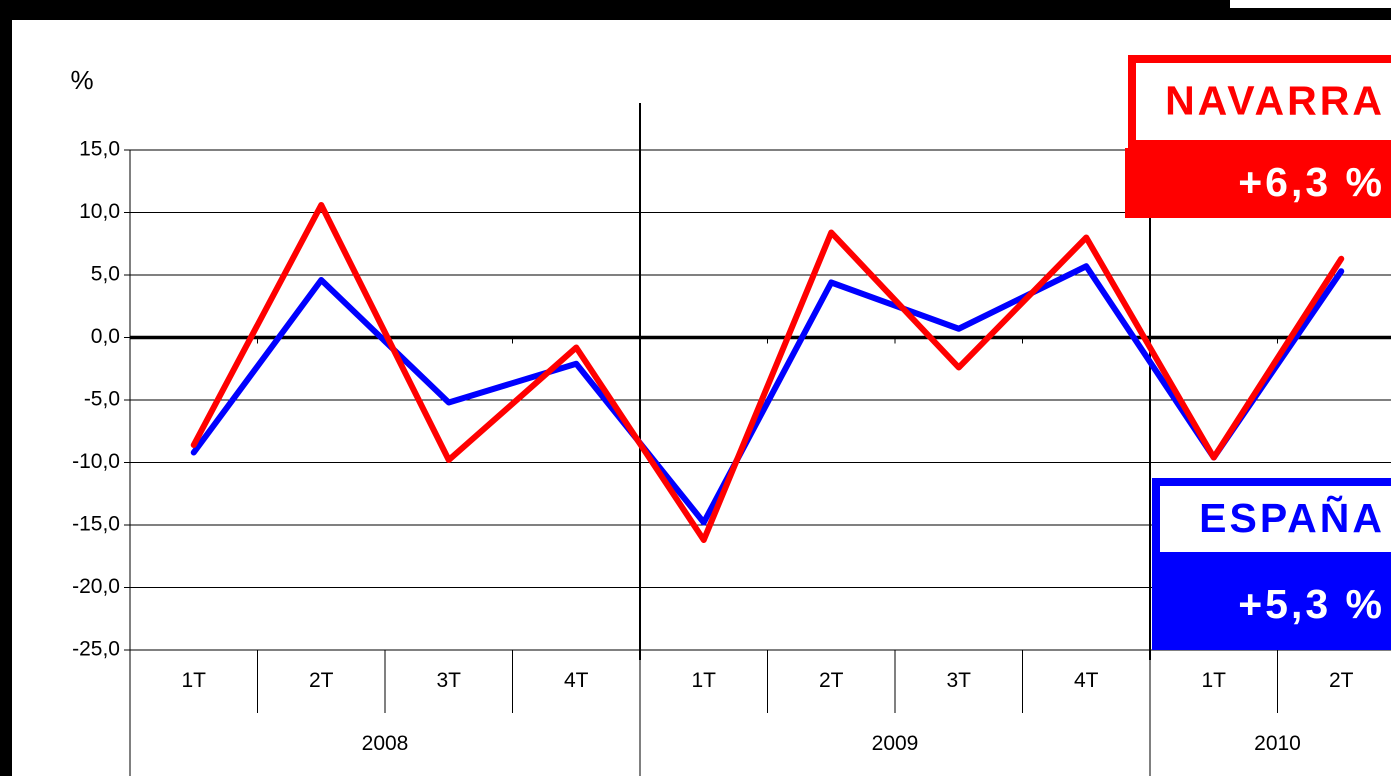 The width and height of the screenshot is (1391, 776). Describe the element at coordinates (96, 461) in the screenshot. I see `y-tick-label: -10,0` at that location.